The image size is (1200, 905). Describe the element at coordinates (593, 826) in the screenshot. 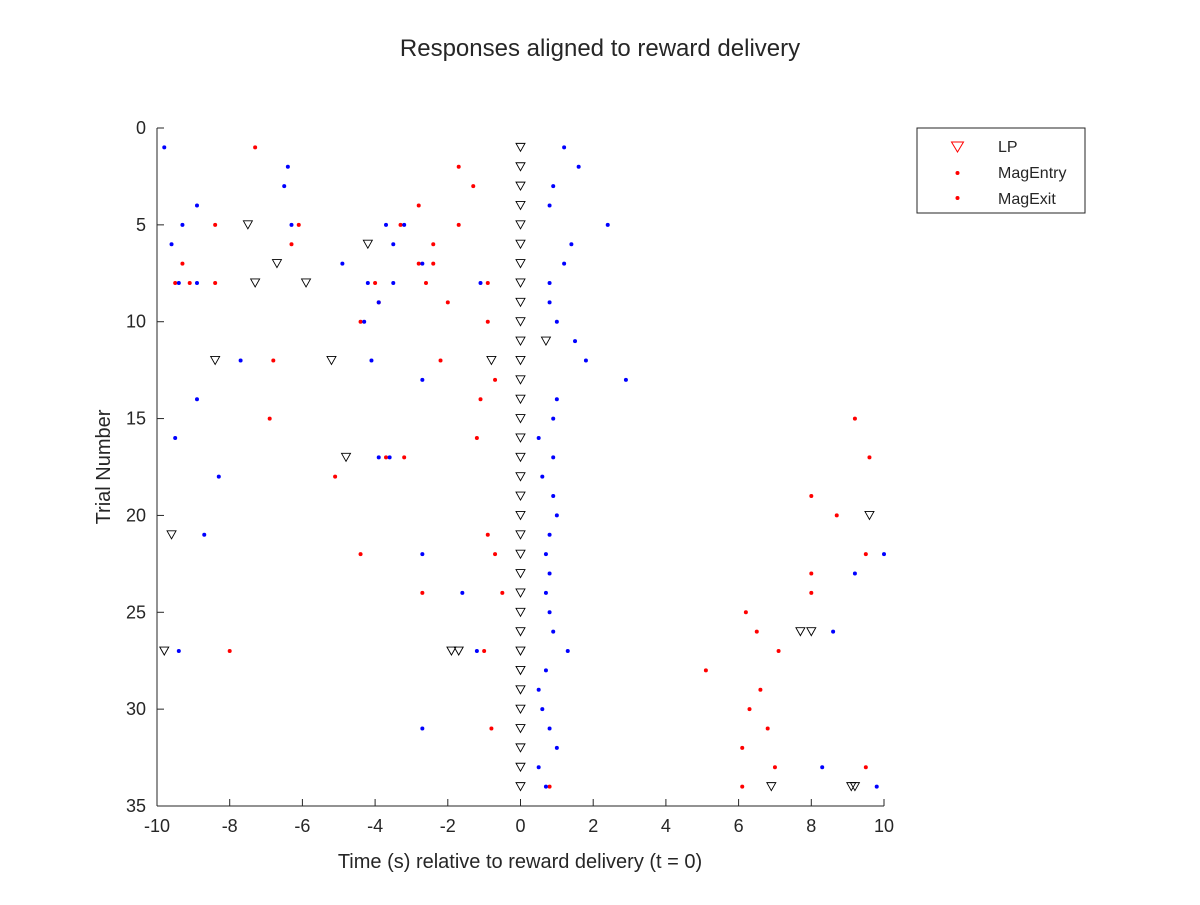

I see `x-tick-label: 2` at that location.